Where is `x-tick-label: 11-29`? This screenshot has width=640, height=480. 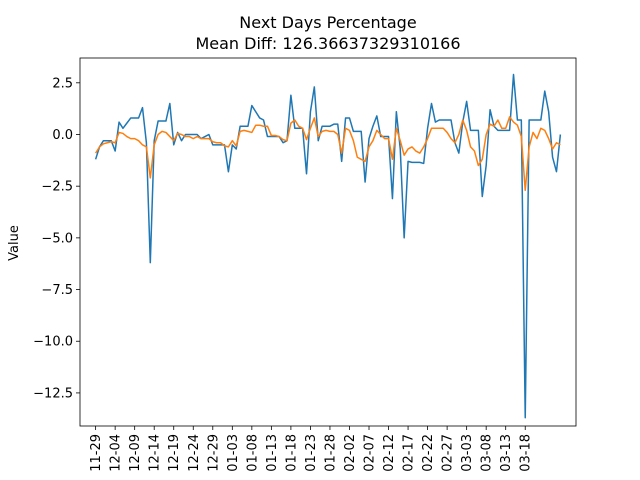 x-tick-label: 11-29 is located at coordinates (96, 453).